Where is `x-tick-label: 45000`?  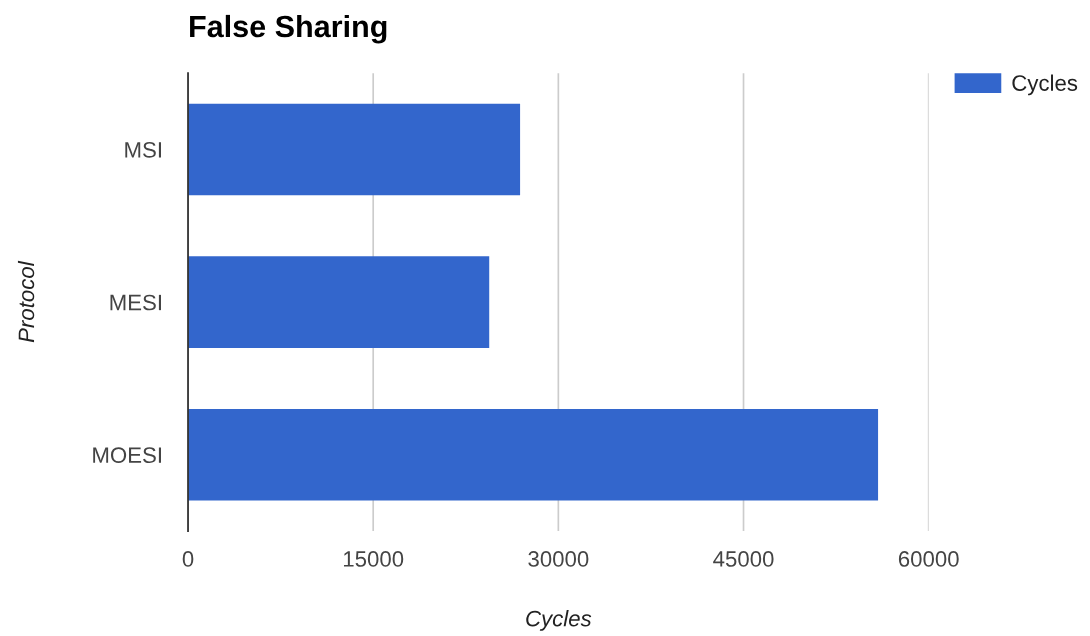 x-tick-label: 45000 is located at coordinates (743, 559).